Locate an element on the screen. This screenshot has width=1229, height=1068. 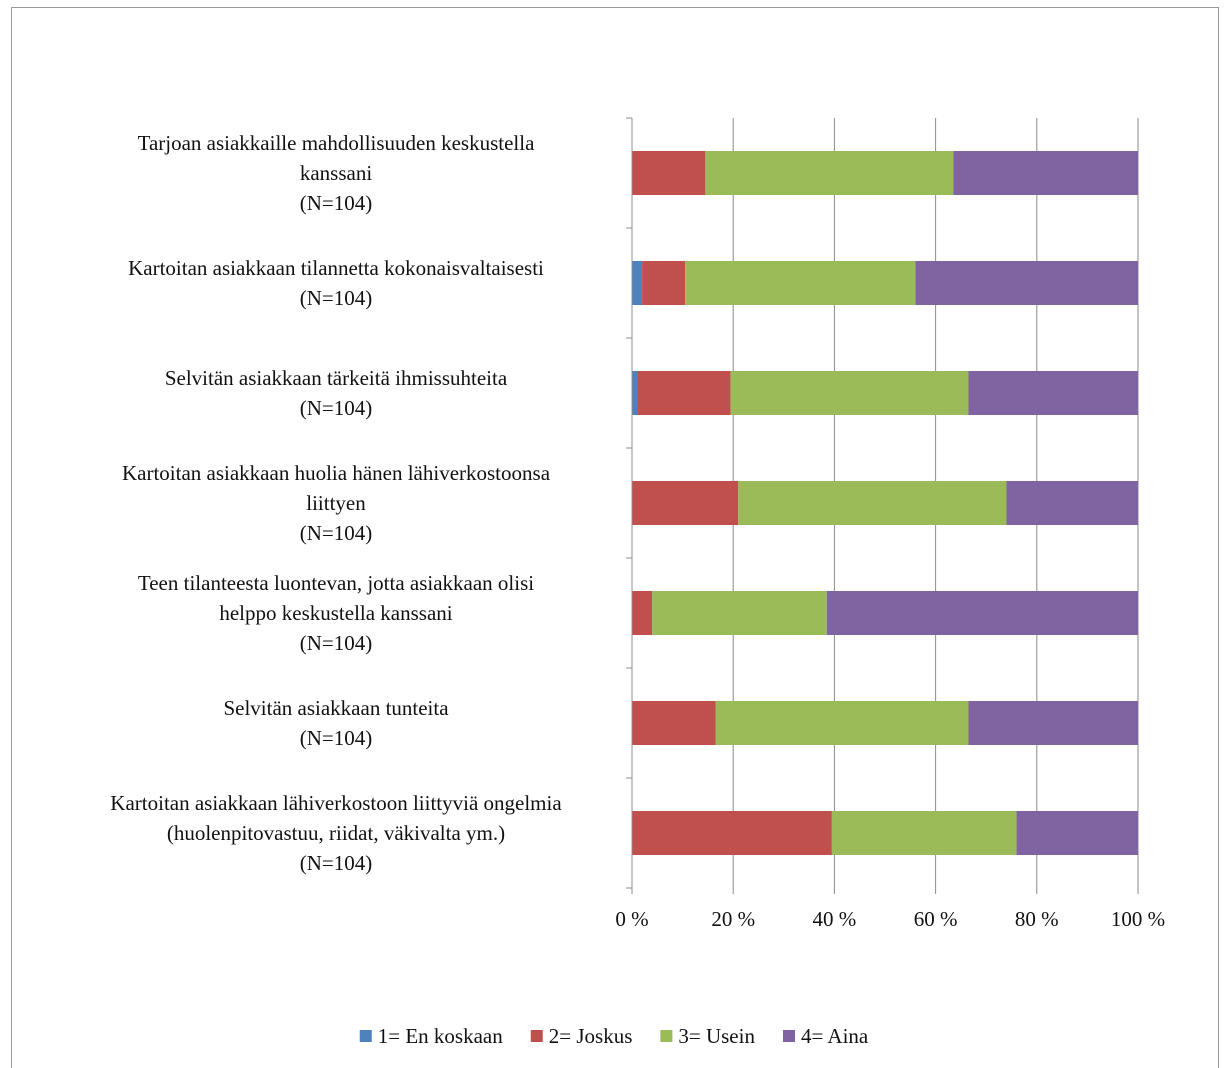
legend-label: 3= Usein is located at coordinates (716, 1036).